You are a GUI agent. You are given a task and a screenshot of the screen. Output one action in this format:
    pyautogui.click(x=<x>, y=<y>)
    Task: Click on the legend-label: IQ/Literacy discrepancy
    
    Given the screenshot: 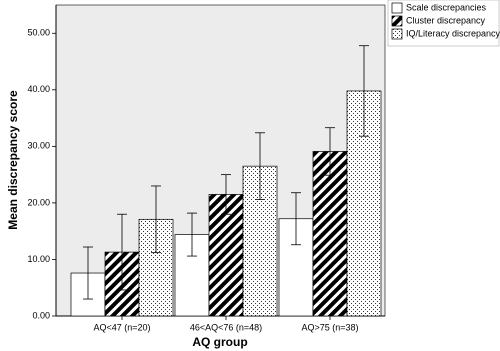 What is the action you would take?
    pyautogui.click(x=453, y=33)
    